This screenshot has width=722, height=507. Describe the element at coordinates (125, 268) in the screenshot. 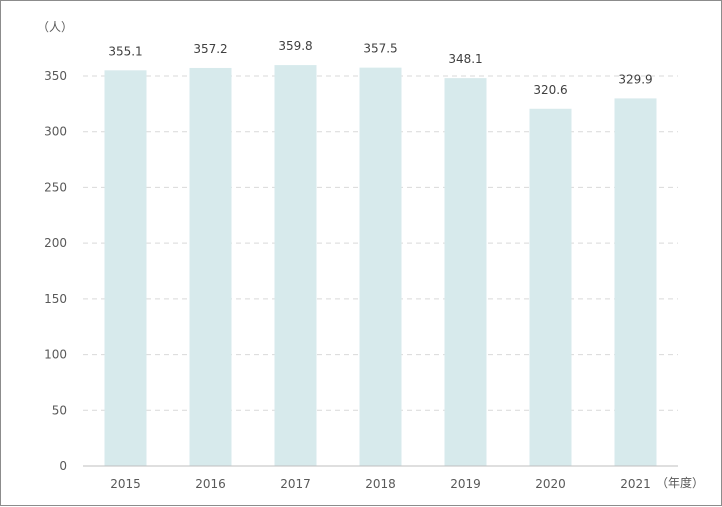

I see `bar-2015` at that location.